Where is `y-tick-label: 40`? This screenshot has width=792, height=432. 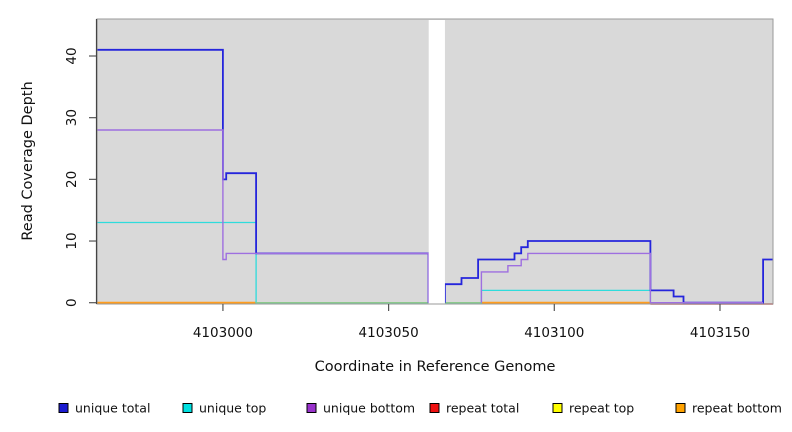 y-tick-label: 40 is located at coordinates (72, 55).